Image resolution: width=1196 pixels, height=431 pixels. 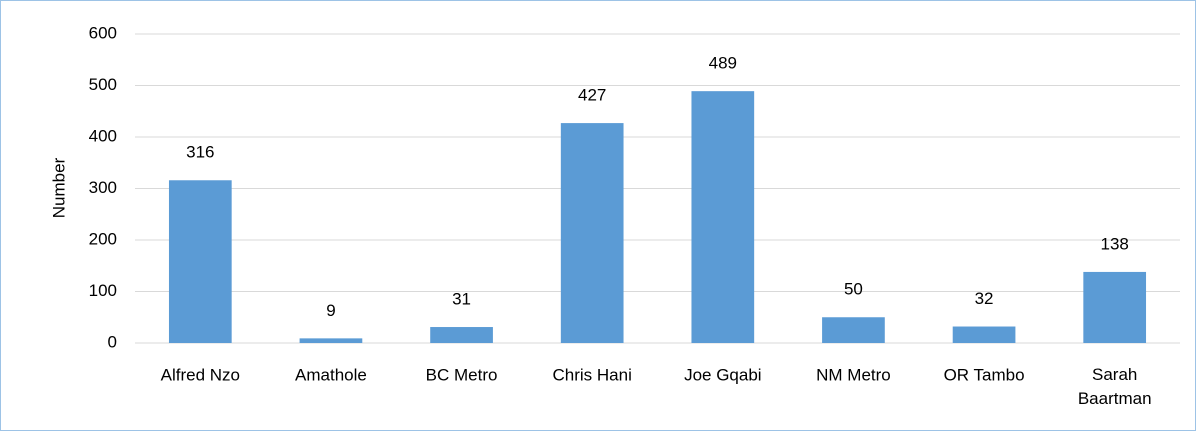 I want to click on x-tick-label: BC Metro, so click(x=462, y=374).